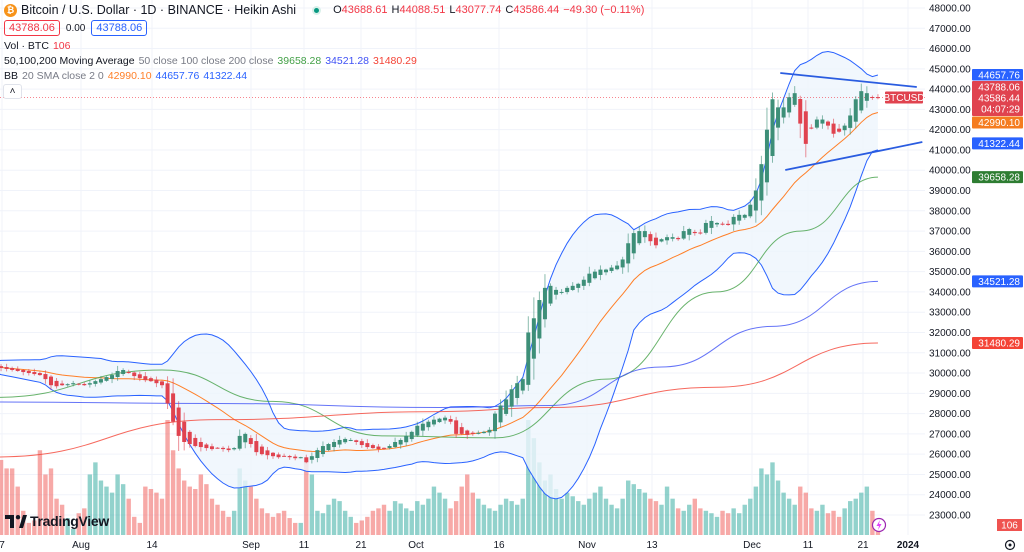 The image size is (1024, 552). I want to click on ma100-tag-text: 34521.28, so click(999, 282).